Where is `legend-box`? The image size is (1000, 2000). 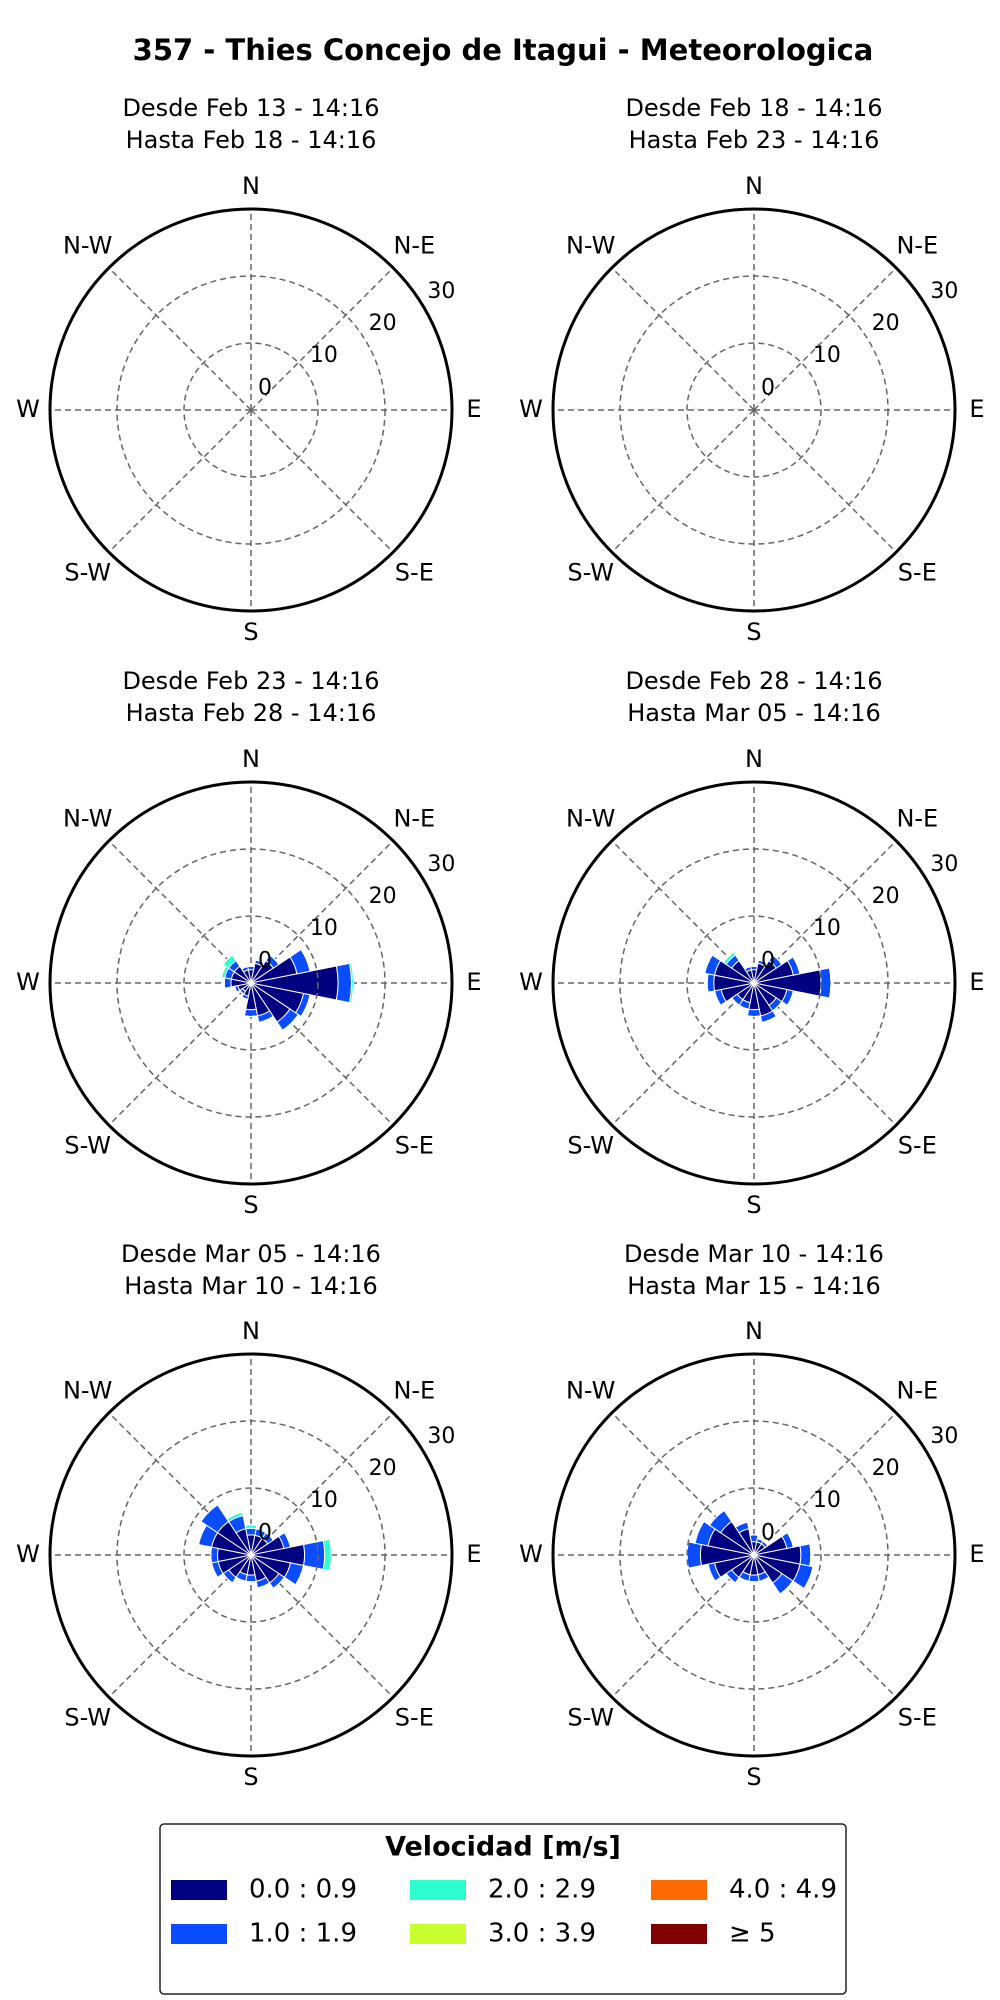 legend-box is located at coordinates (503, 1909).